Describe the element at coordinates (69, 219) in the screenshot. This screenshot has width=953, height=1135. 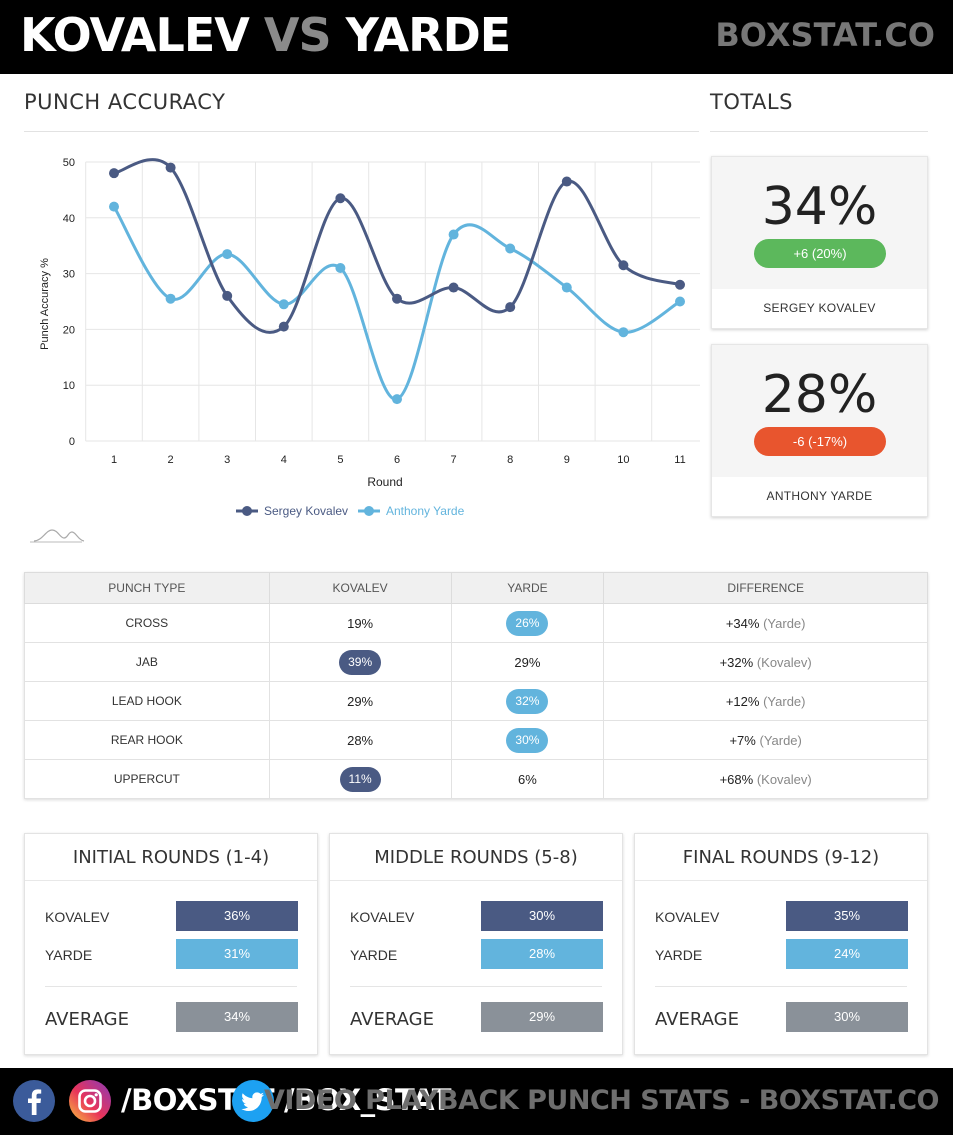
I see `y-tick-label: 40` at that location.